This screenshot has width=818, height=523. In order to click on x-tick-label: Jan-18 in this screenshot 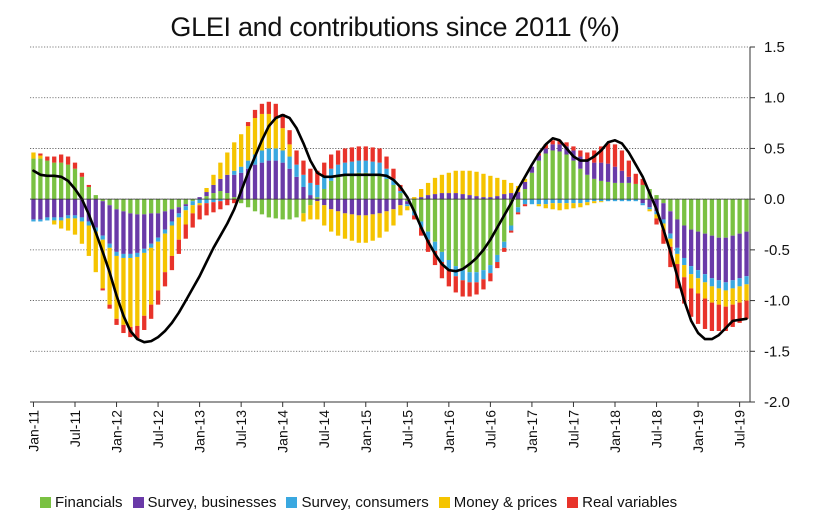, I will do `click(615, 431)`.